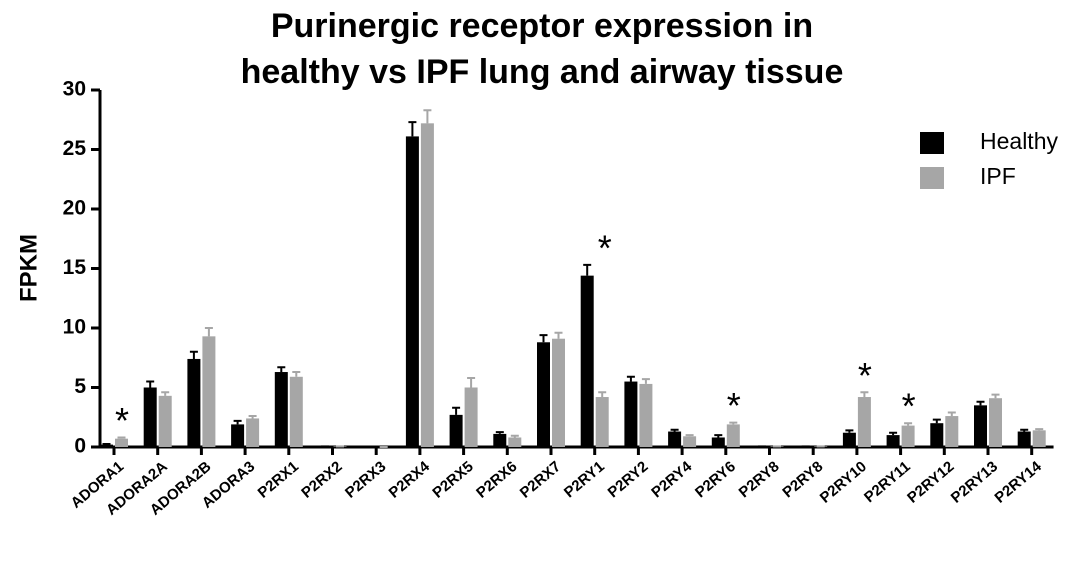 The image size is (1084, 561). What do you see at coordinates (887, 482) in the screenshot?
I see `x-tick-label: P2RY11` at bounding box center [887, 482].